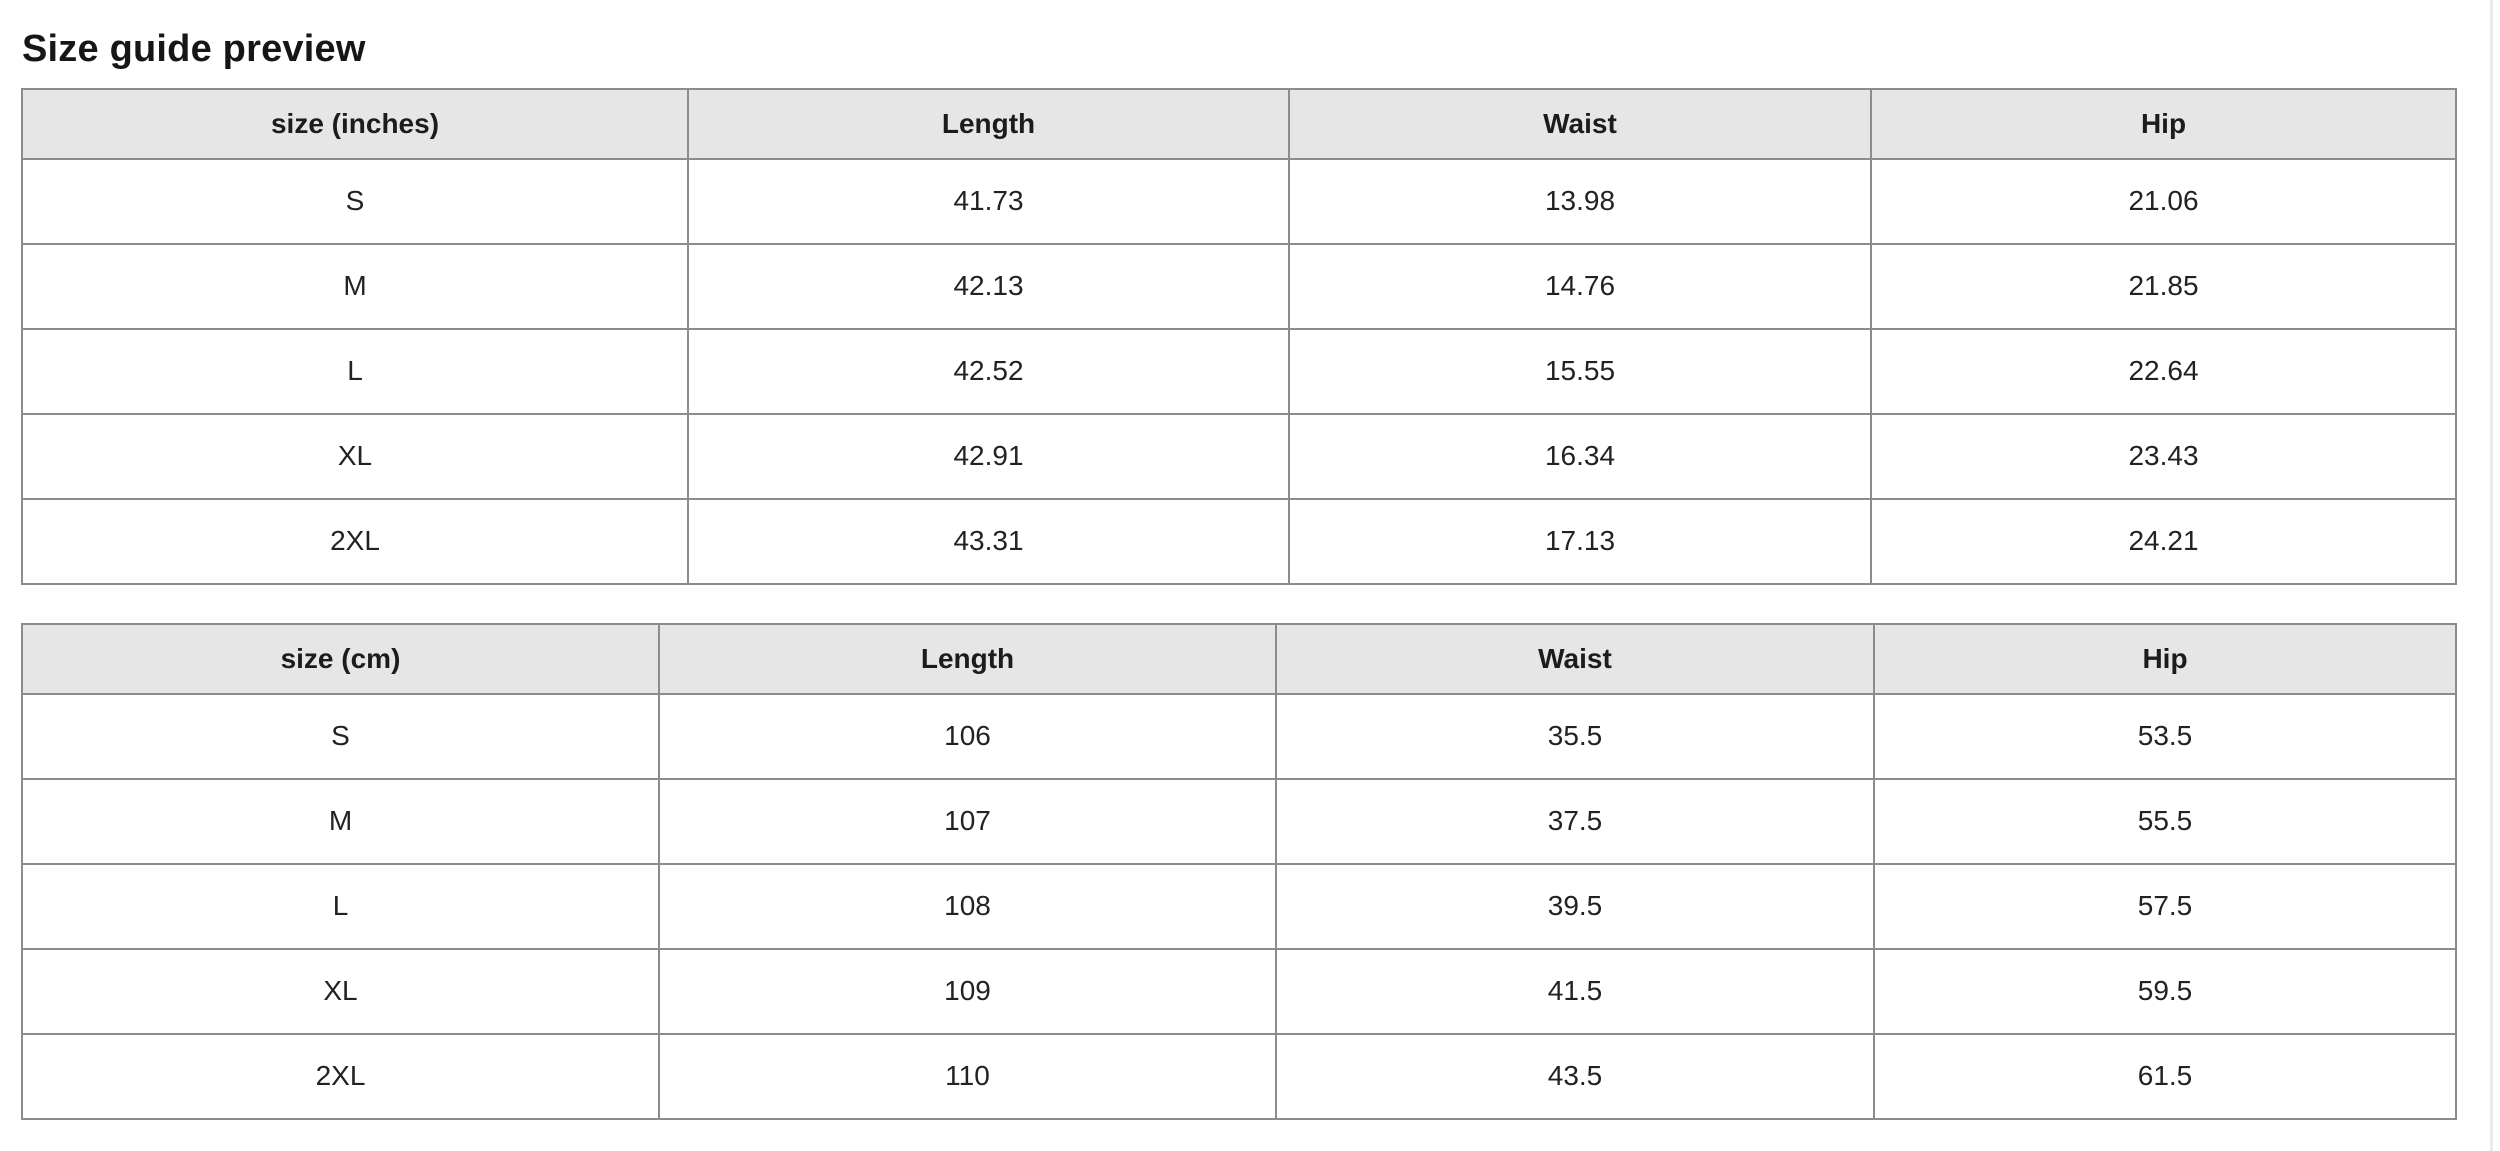 The width and height of the screenshot is (2500, 1151). What do you see at coordinates (967, 906) in the screenshot?
I see `length-value-cell: 108` at bounding box center [967, 906].